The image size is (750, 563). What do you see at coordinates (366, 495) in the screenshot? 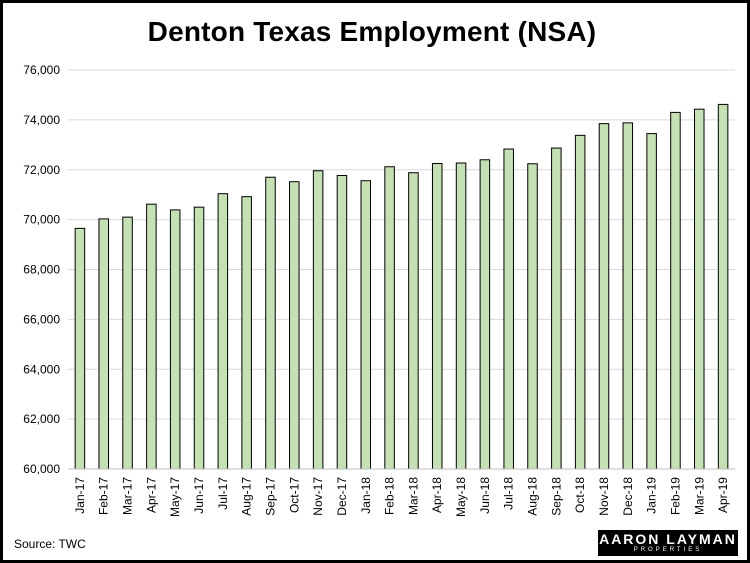
I see `x-tick-label: Jan-18` at bounding box center [366, 495].